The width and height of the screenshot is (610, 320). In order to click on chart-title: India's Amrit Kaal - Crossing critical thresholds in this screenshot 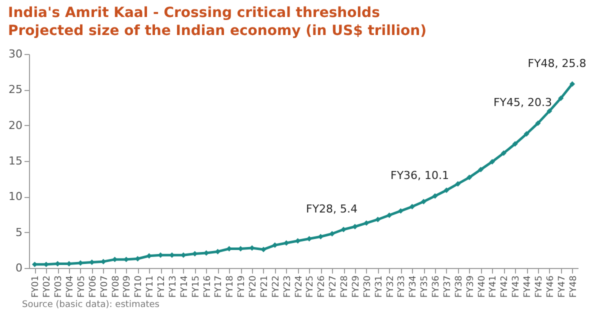, I will do `click(194, 13)`.